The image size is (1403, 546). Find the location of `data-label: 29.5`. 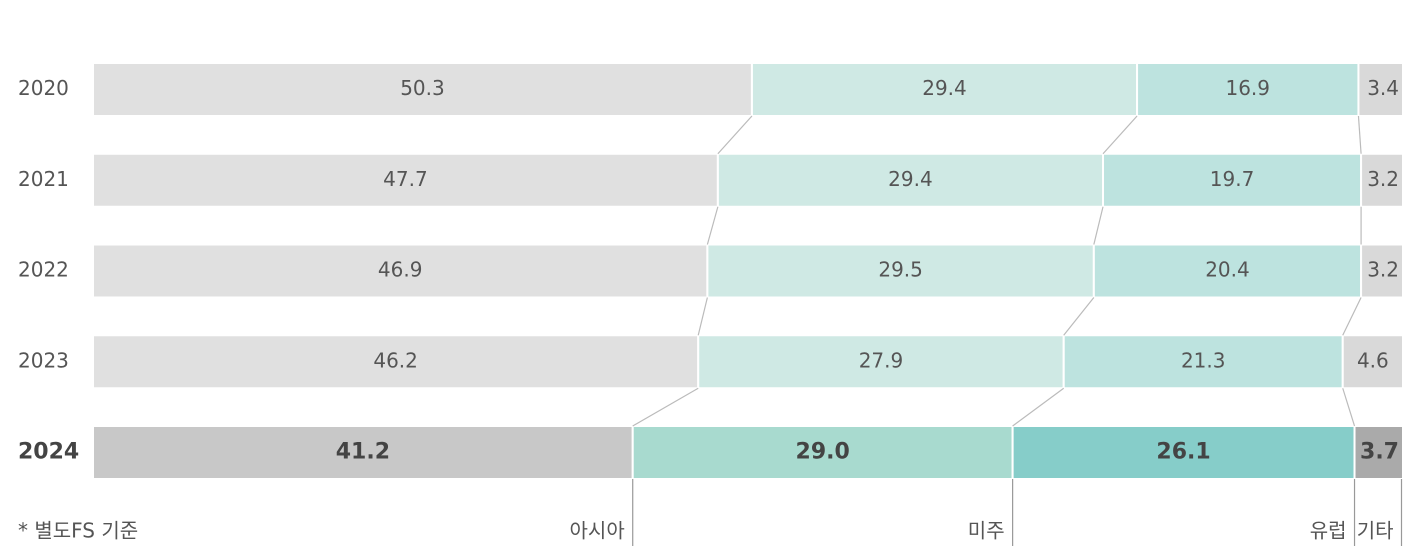

data-label: 29.5 is located at coordinates (900, 270).